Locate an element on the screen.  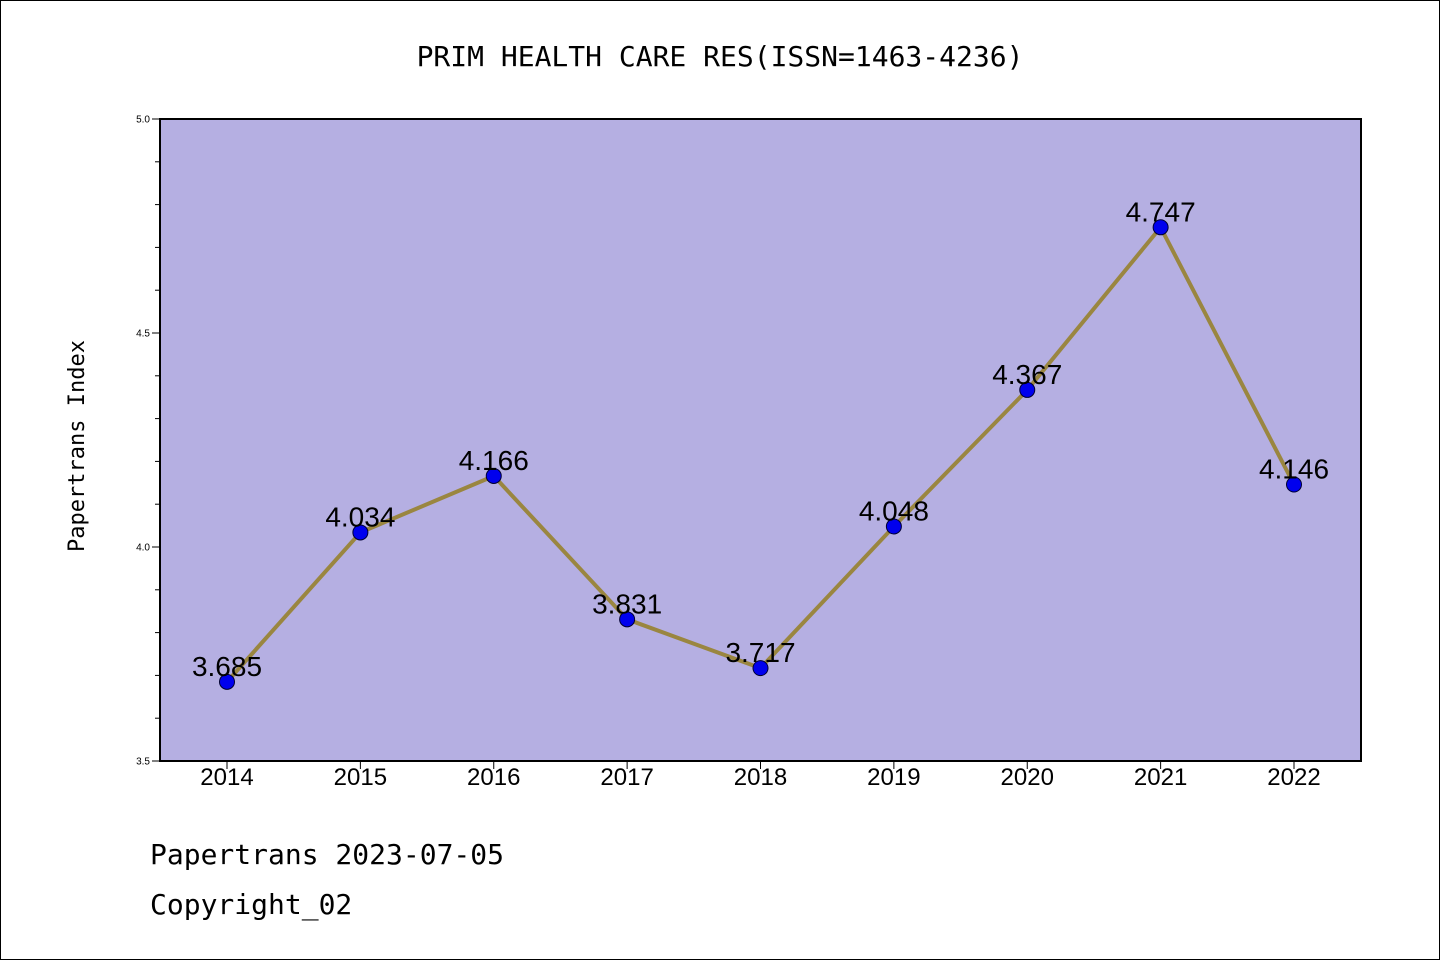
x-tick-label: 2022 is located at coordinates (1293, 777).